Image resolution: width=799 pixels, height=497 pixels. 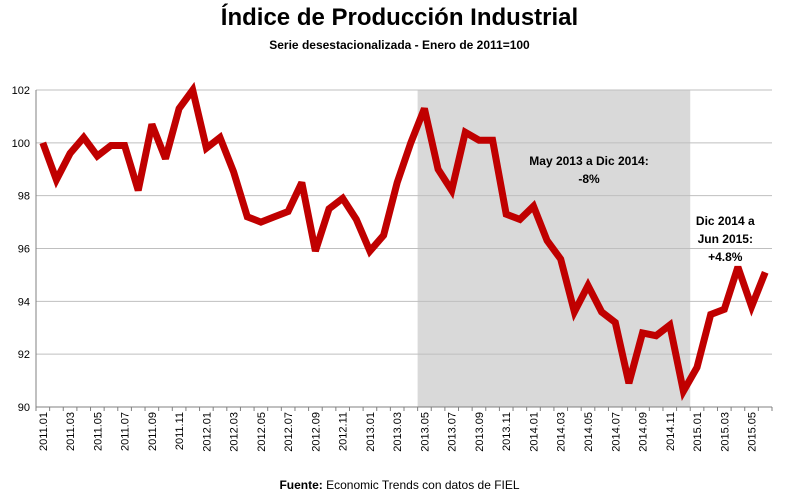 I want to click on x-tick-label: 2012.07, so click(x=289, y=432).